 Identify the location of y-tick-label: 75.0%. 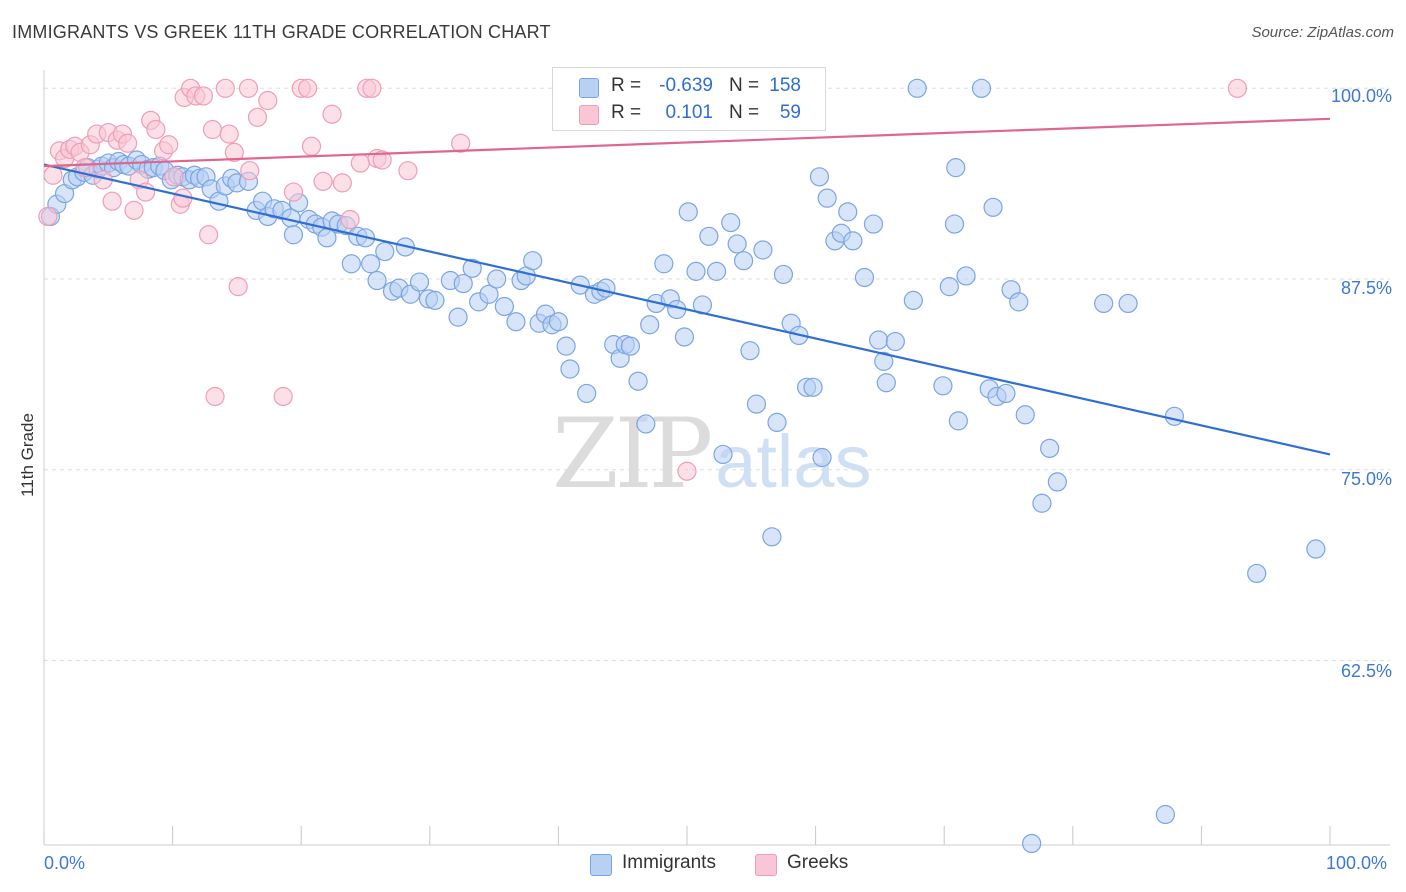
(1366, 479).